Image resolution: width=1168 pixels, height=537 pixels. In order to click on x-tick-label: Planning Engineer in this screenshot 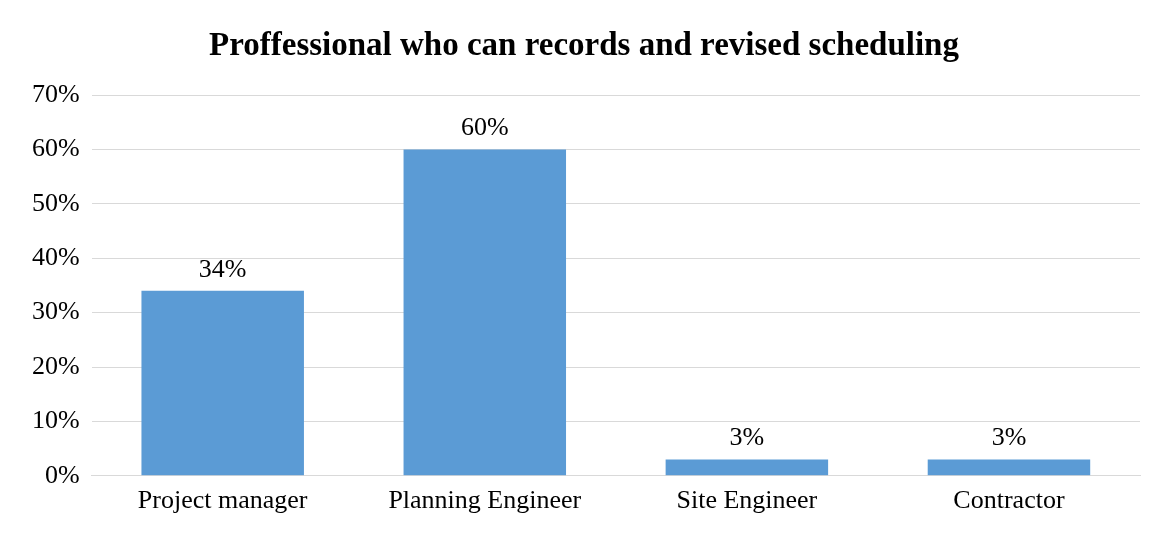, I will do `click(485, 500)`.